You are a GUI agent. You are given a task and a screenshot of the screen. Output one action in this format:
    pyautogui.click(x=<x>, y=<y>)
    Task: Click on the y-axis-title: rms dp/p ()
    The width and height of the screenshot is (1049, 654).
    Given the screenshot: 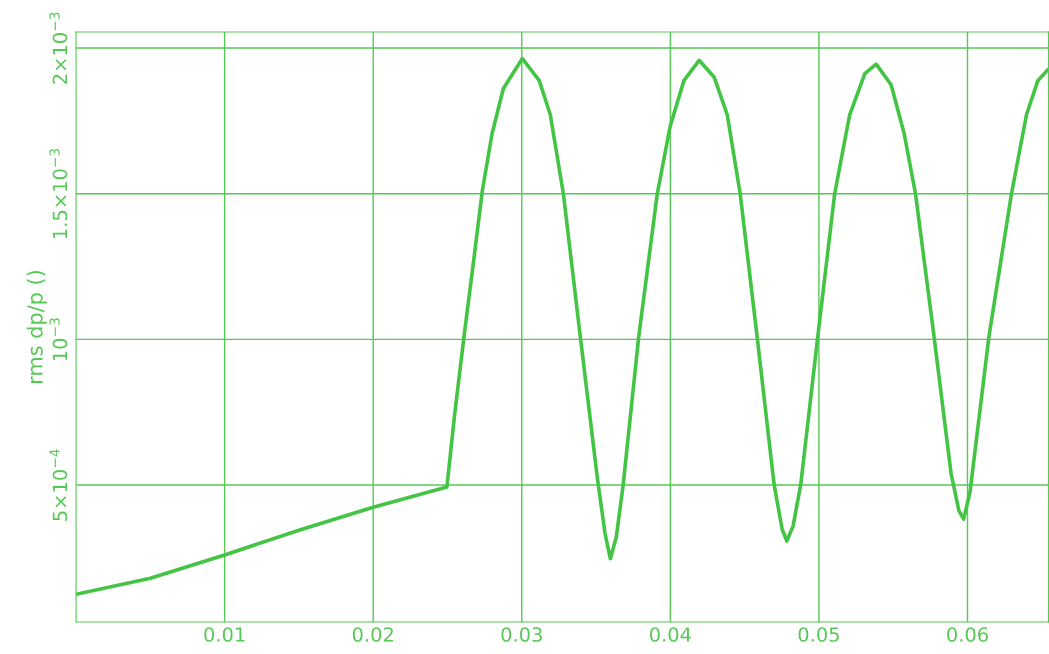 What is the action you would take?
    pyautogui.click(x=36, y=327)
    